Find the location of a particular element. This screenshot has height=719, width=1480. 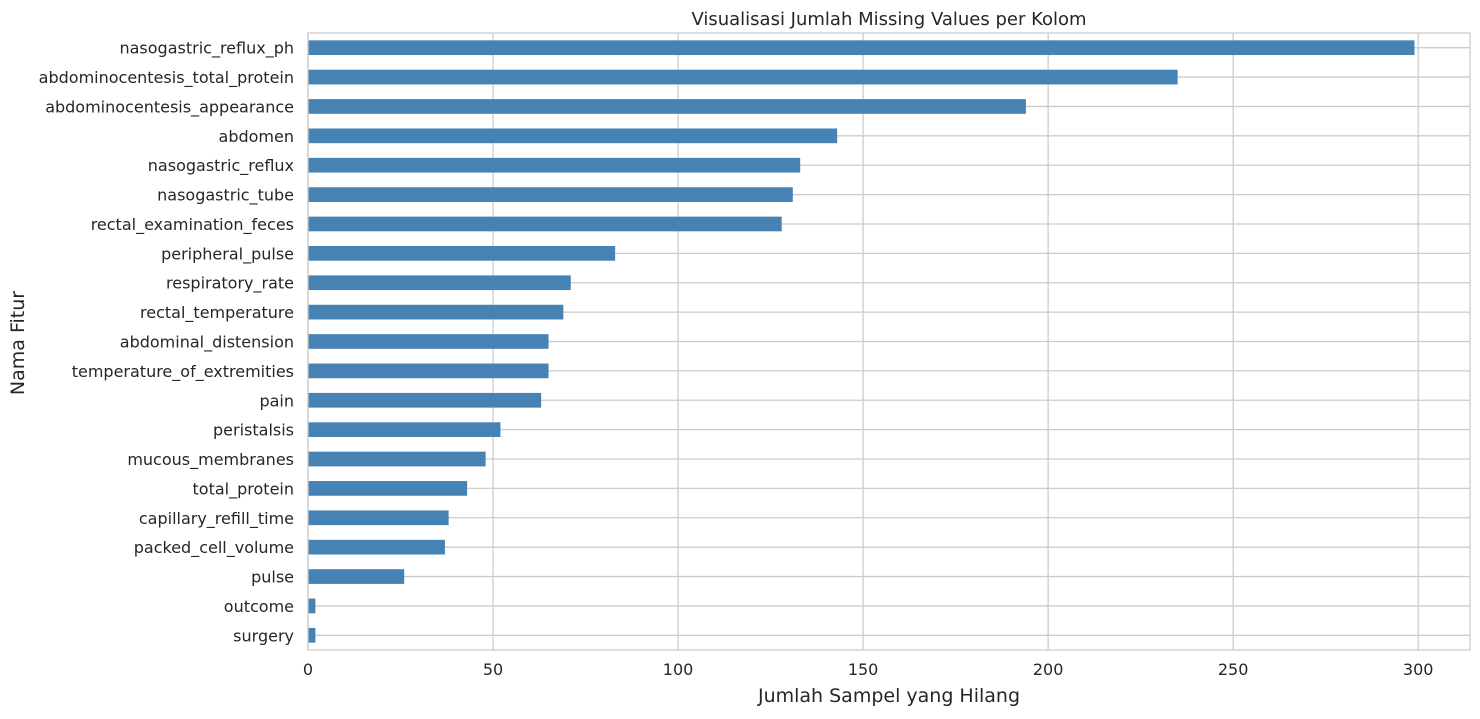

bar-abdominocentesis-appearance is located at coordinates (667, 106).